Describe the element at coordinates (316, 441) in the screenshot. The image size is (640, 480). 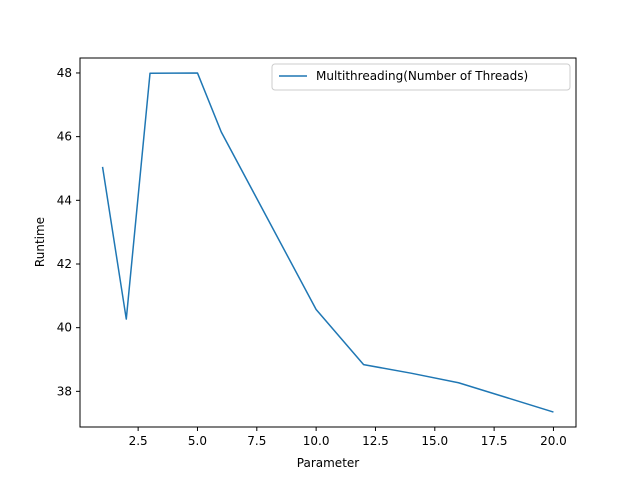
I see `x-tick-label: 10.0` at that location.